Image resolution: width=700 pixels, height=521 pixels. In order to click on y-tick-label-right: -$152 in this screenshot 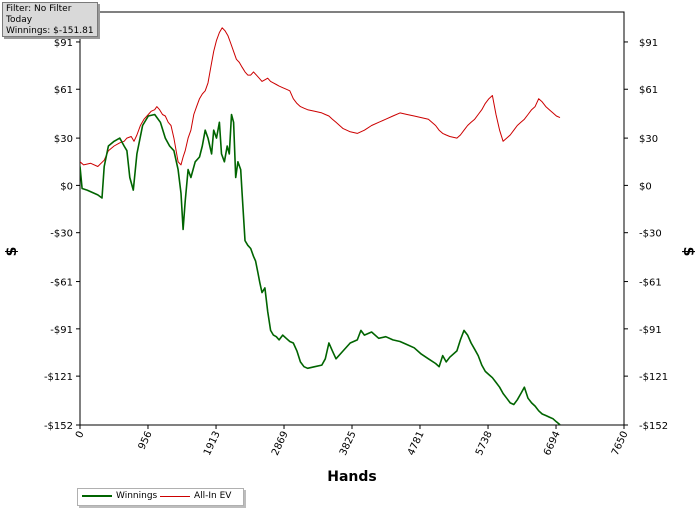, I will do `click(653, 426)`.